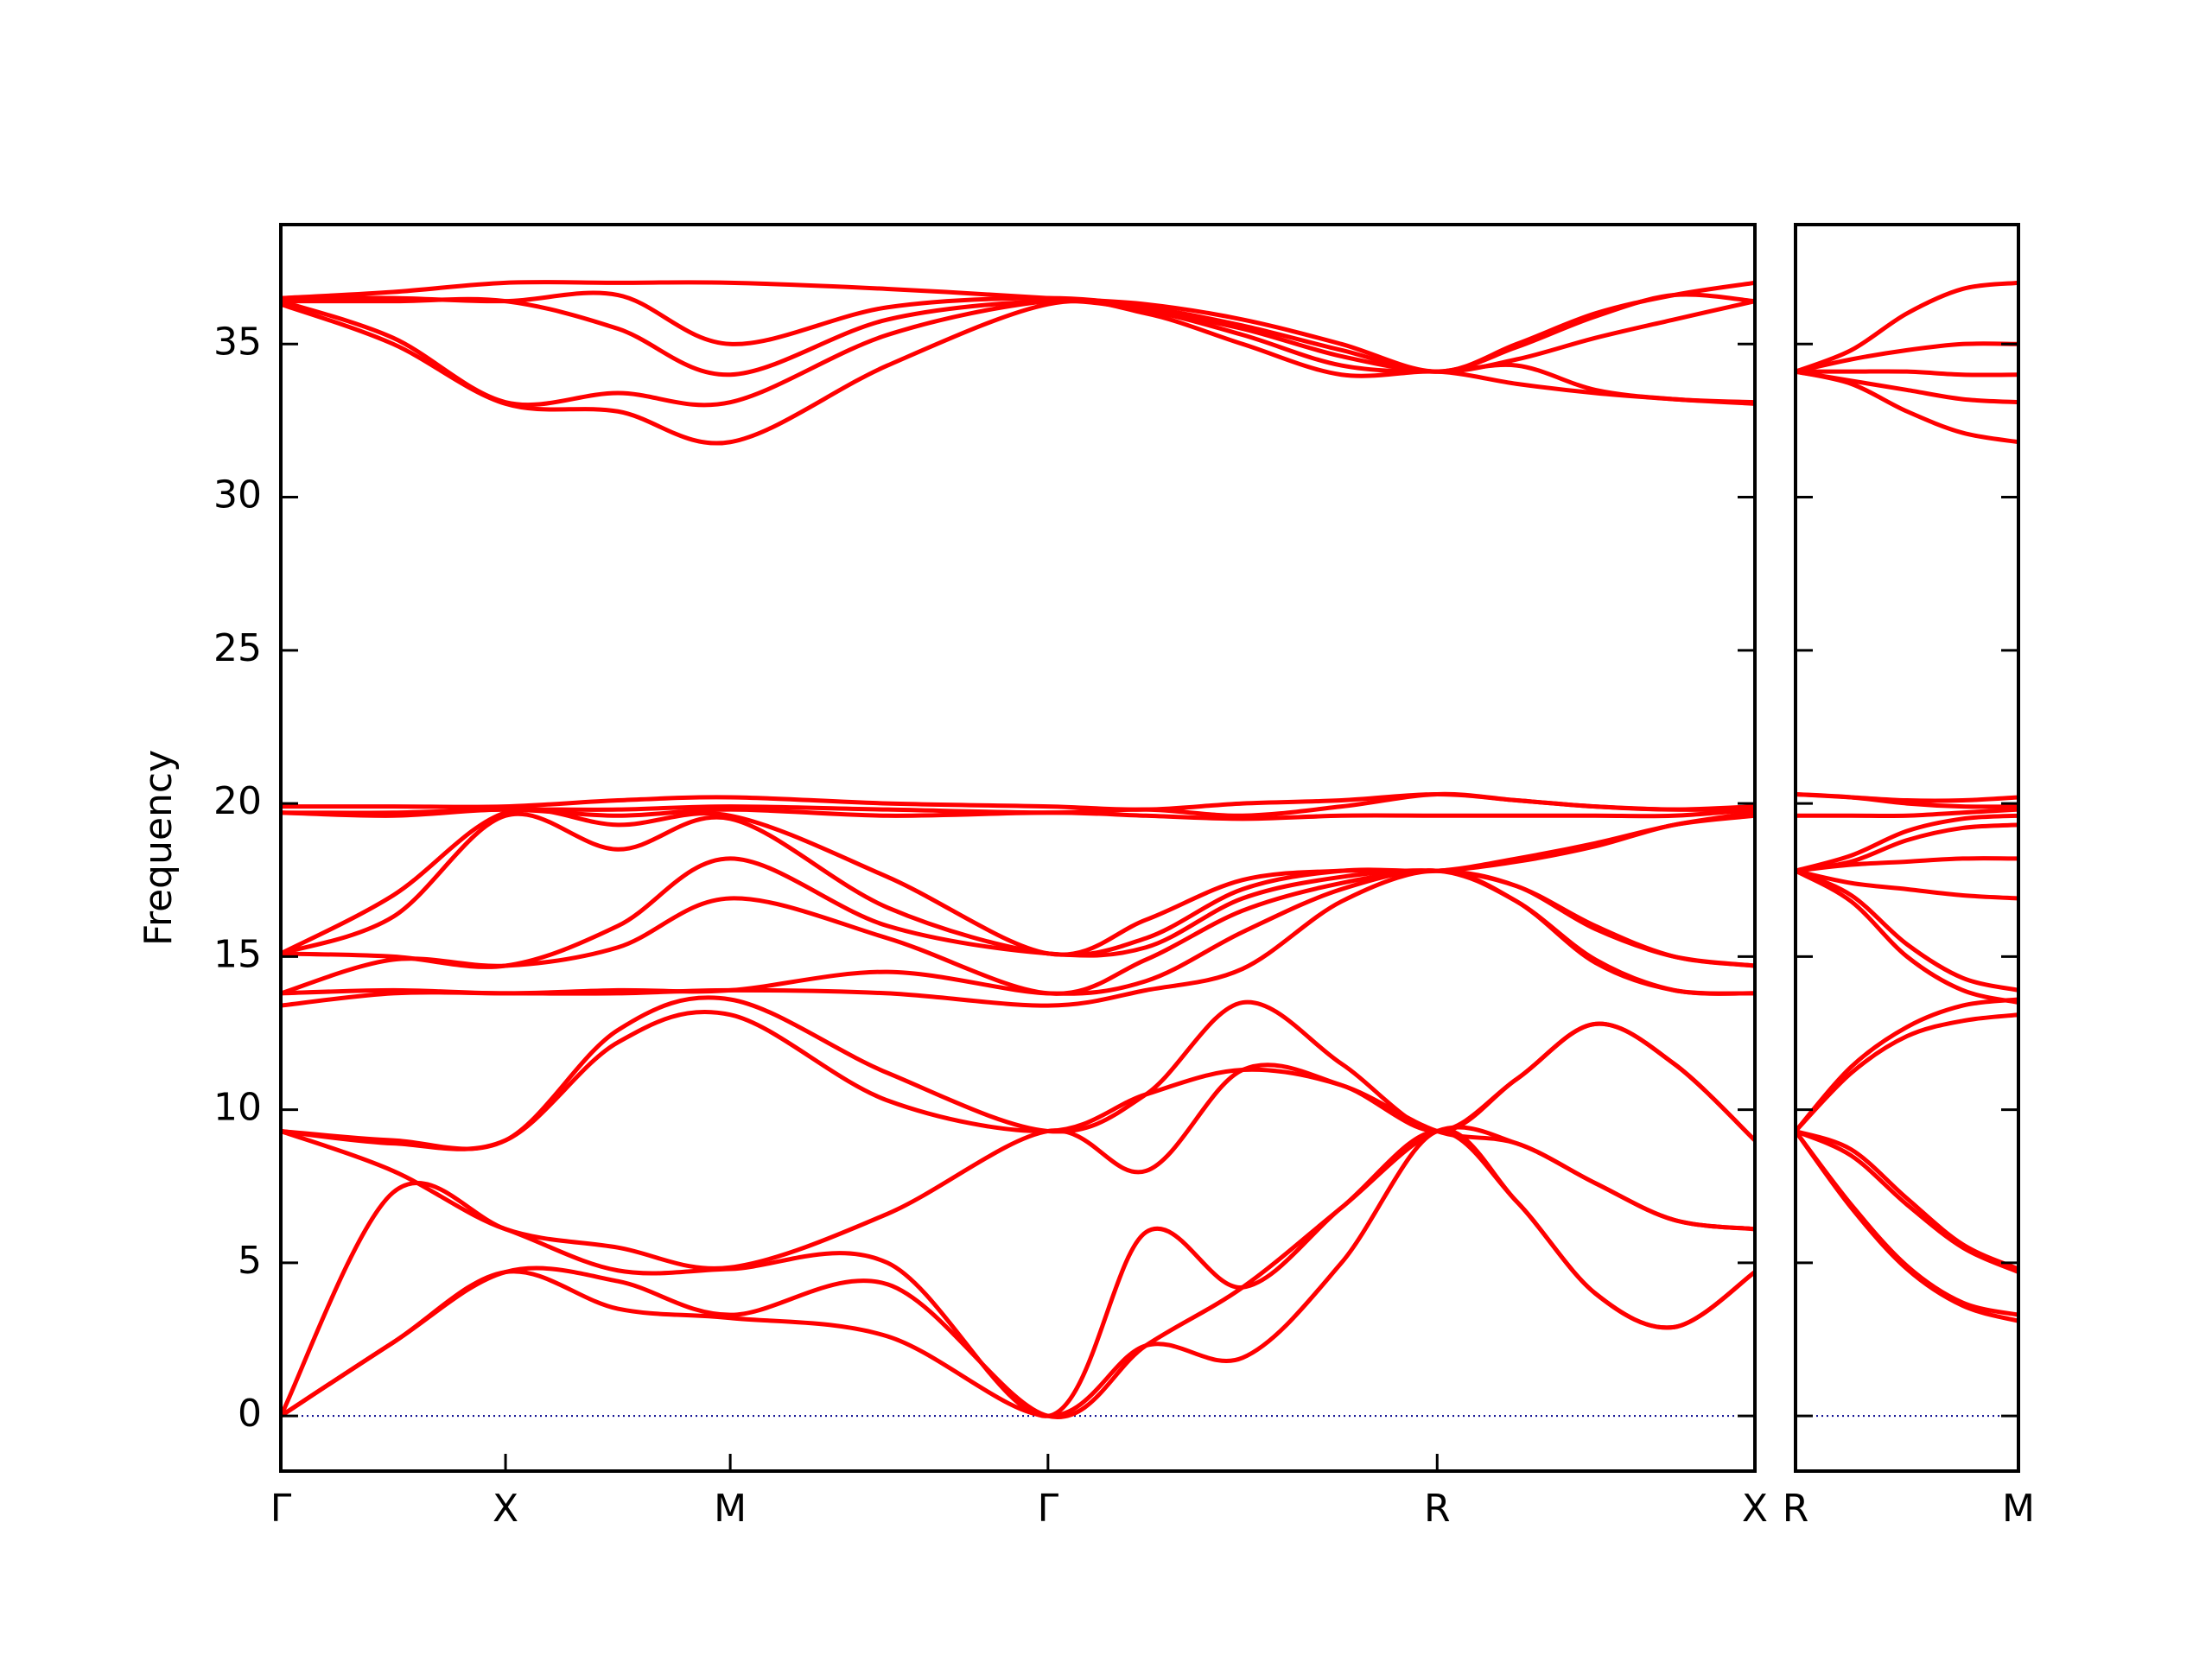 Image resolution: width=2212 pixels, height=1662 pixels. I want to click on y-tick-label: 10, so click(237, 1108).